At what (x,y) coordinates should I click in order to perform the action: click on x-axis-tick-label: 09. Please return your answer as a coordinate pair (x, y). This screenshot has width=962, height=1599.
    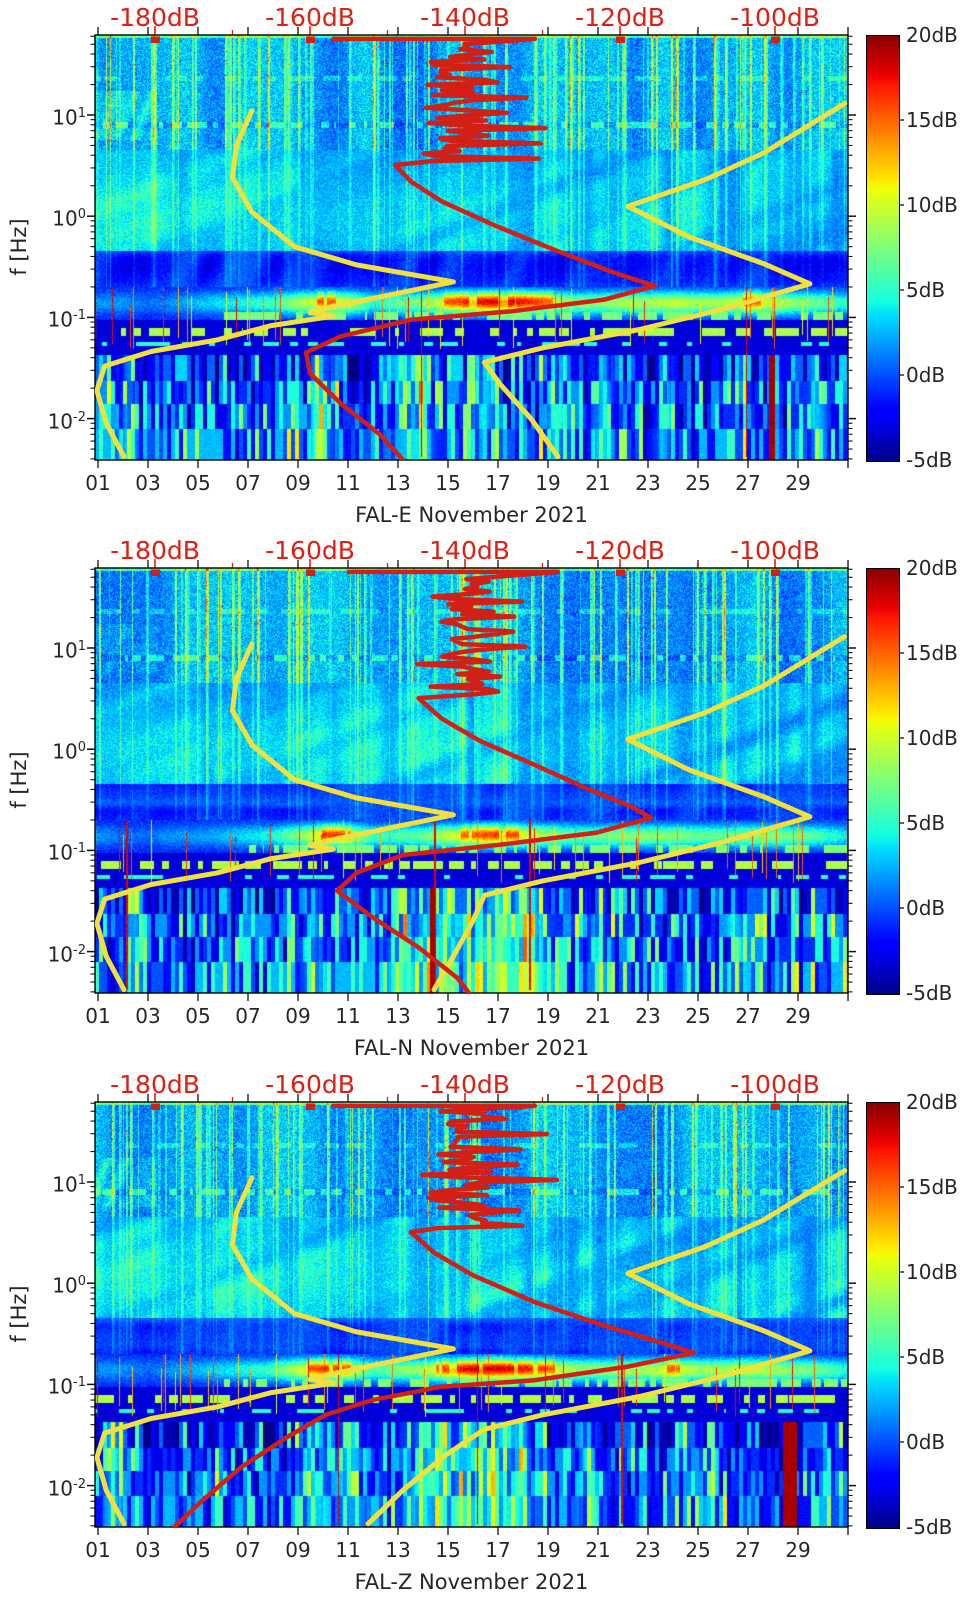
    Looking at the image, I should click on (298, 1550).